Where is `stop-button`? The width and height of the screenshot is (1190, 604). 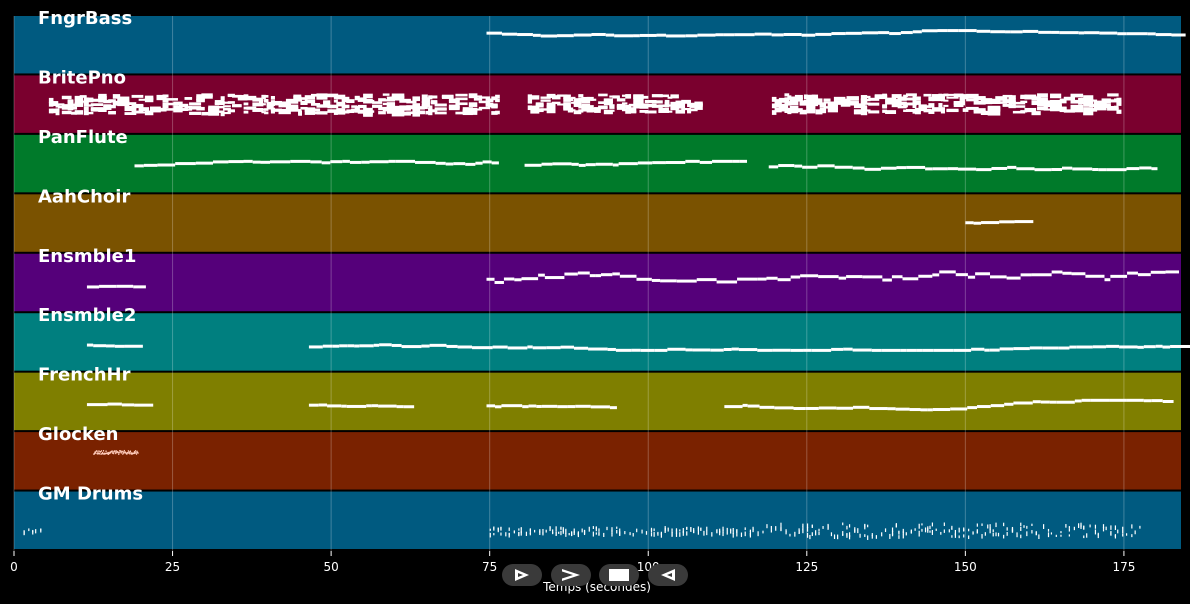 stop-button is located at coordinates (619, 575).